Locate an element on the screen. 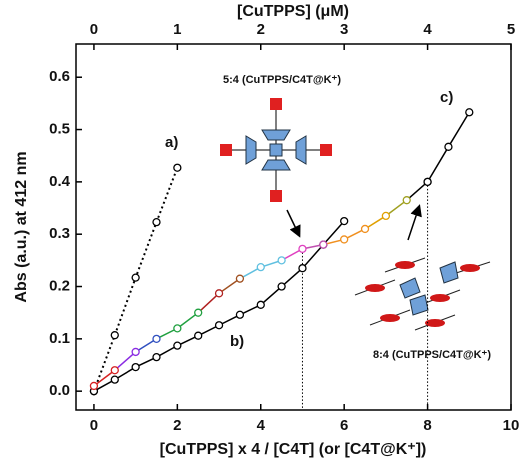 This screenshot has width=519, height=464. y-tick-label: 0.2 is located at coordinates (59, 285).